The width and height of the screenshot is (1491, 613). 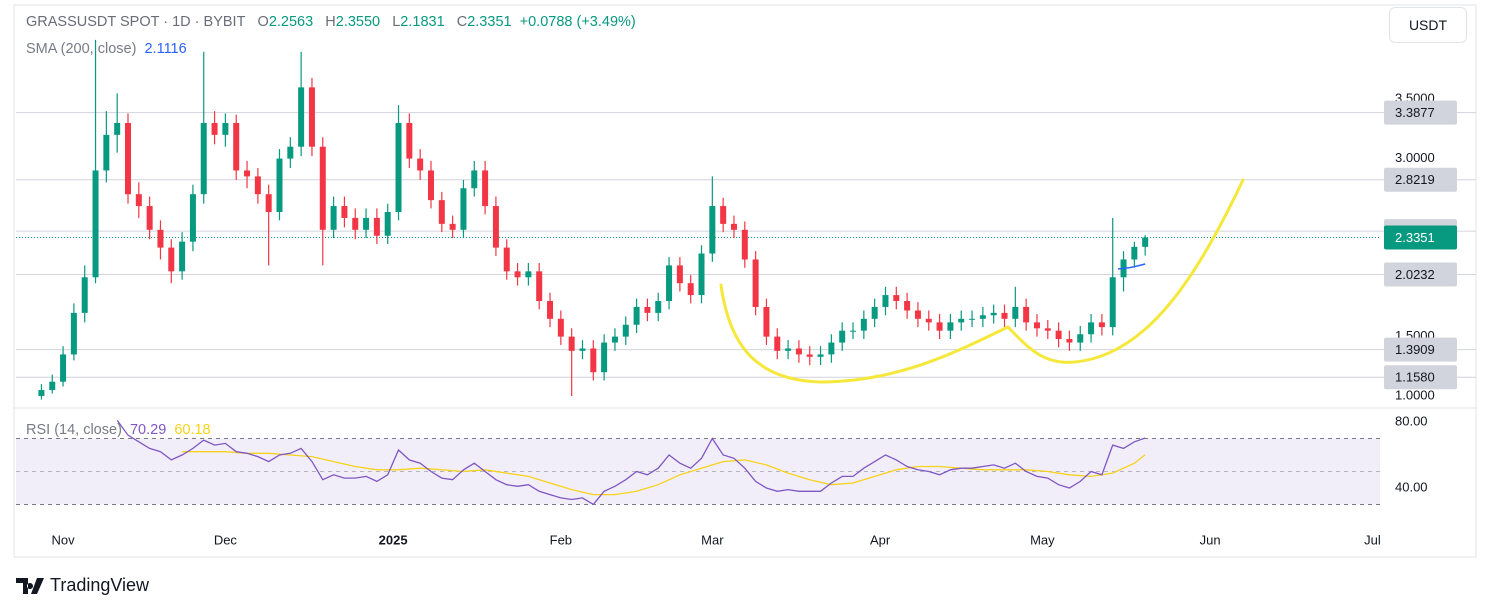 I want to click on cup-handle-drawing, so click(x=982, y=281).